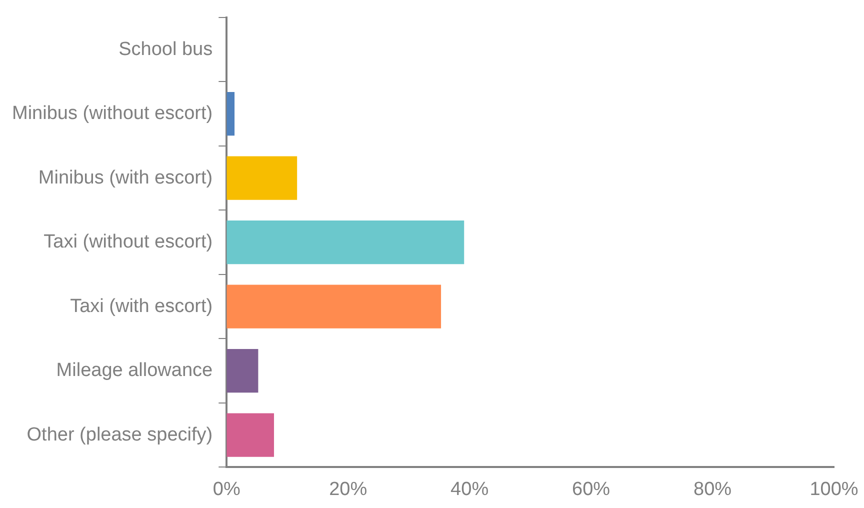 The width and height of the screenshot is (864, 508). Describe the element at coordinates (713, 489) in the screenshot. I see `x-tick-label: 80%` at that location.